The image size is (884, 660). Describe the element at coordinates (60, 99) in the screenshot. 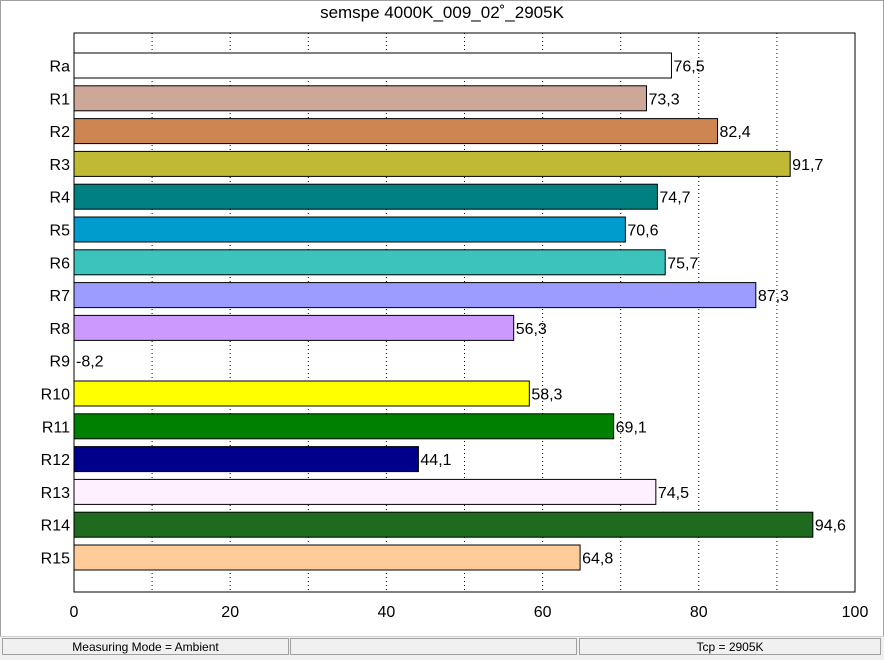

I see `category-label: R1` at that location.